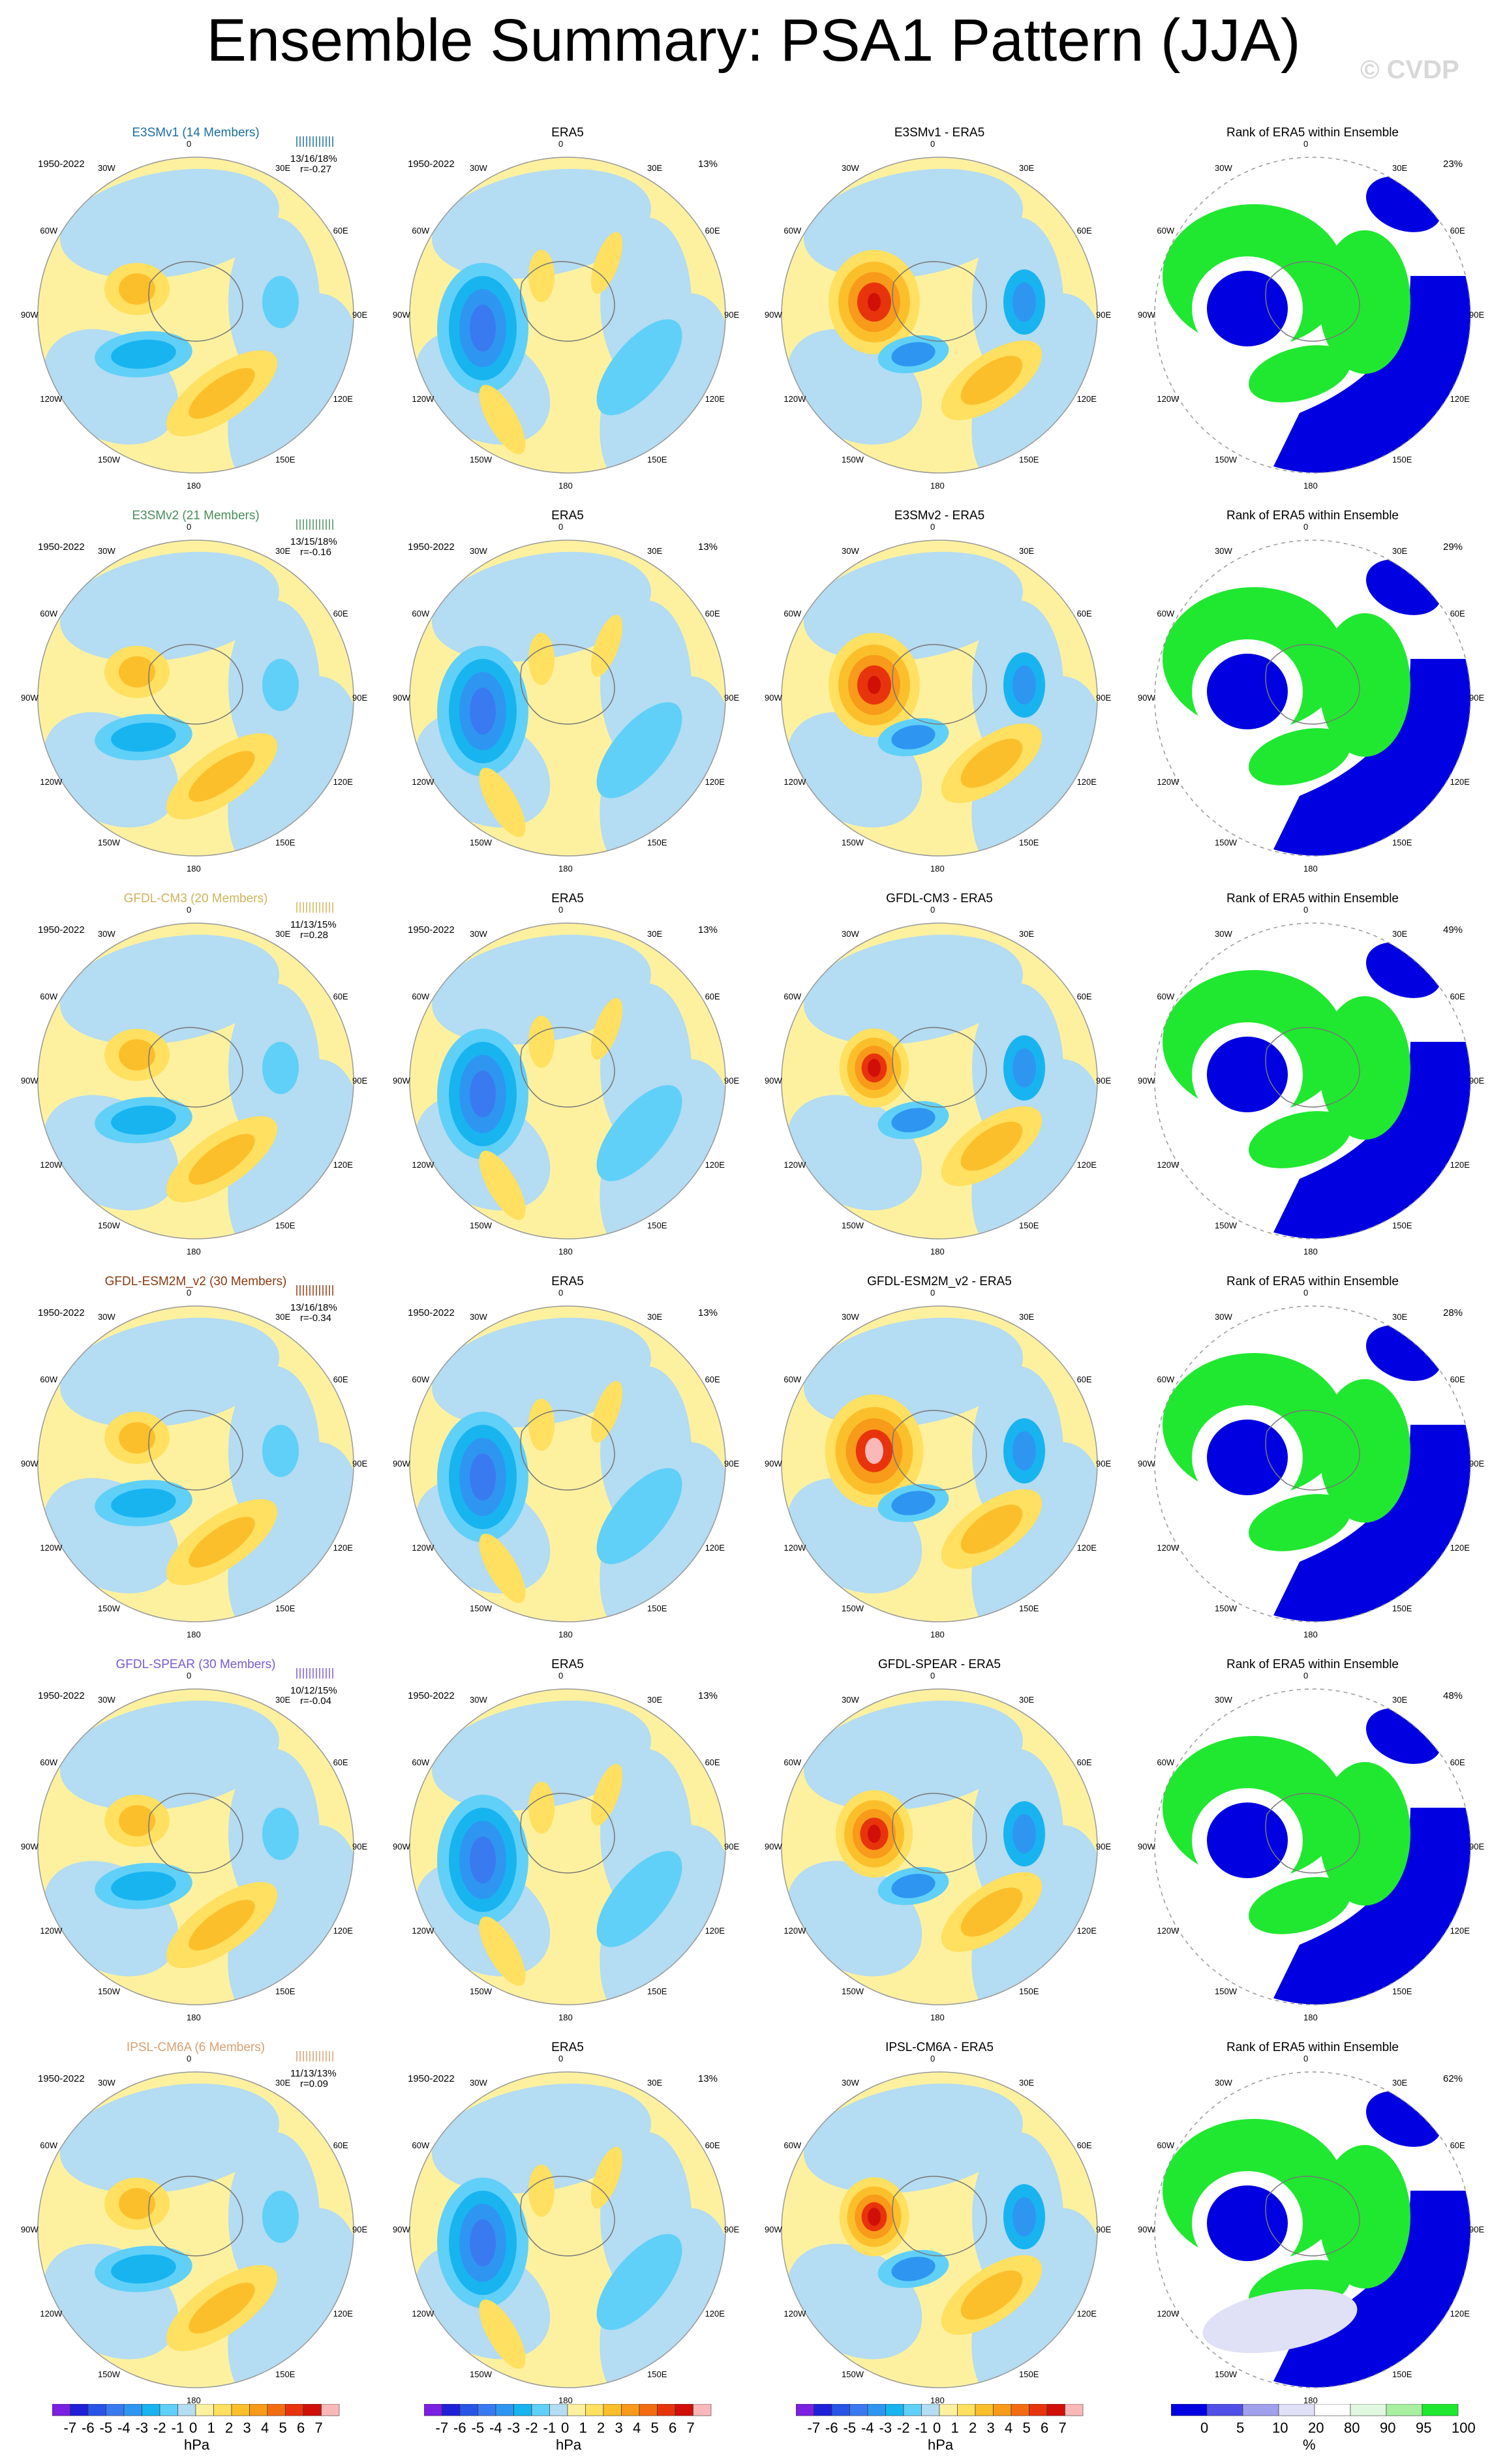 Image resolution: width=1507 pixels, height=2464 pixels. What do you see at coordinates (1453, 930) in the screenshot?
I see `rank-pct: 49%` at bounding box center [1453, 930].